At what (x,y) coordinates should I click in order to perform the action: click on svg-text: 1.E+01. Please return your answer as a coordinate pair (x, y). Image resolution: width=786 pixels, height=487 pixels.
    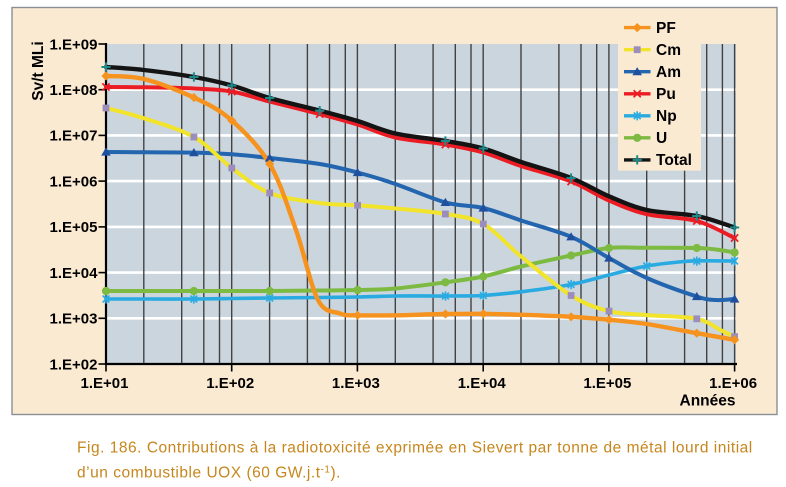
    Looking at the image, I should click on (105, 383).